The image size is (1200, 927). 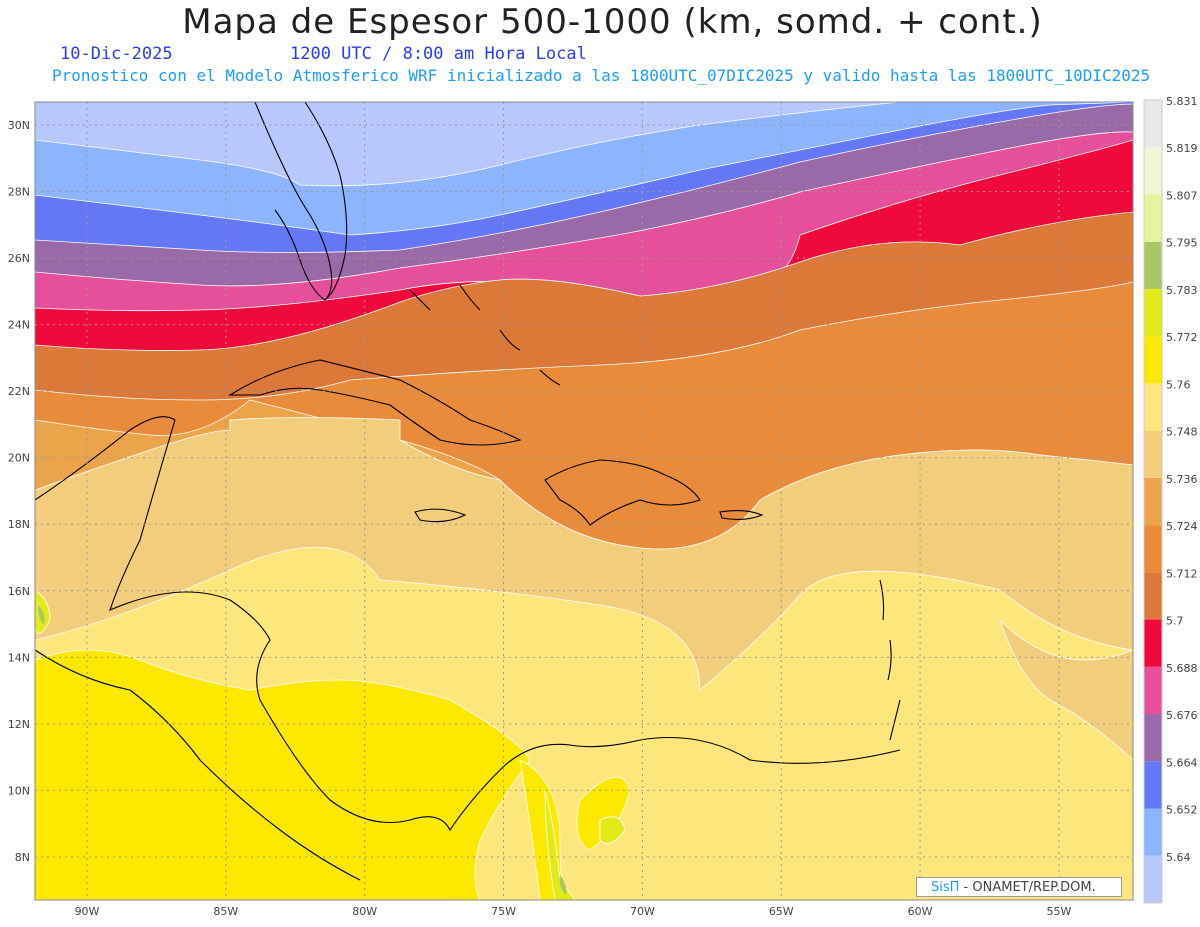 I want to click on colorbar-label: 5.664, so click(x=1182, y=762).